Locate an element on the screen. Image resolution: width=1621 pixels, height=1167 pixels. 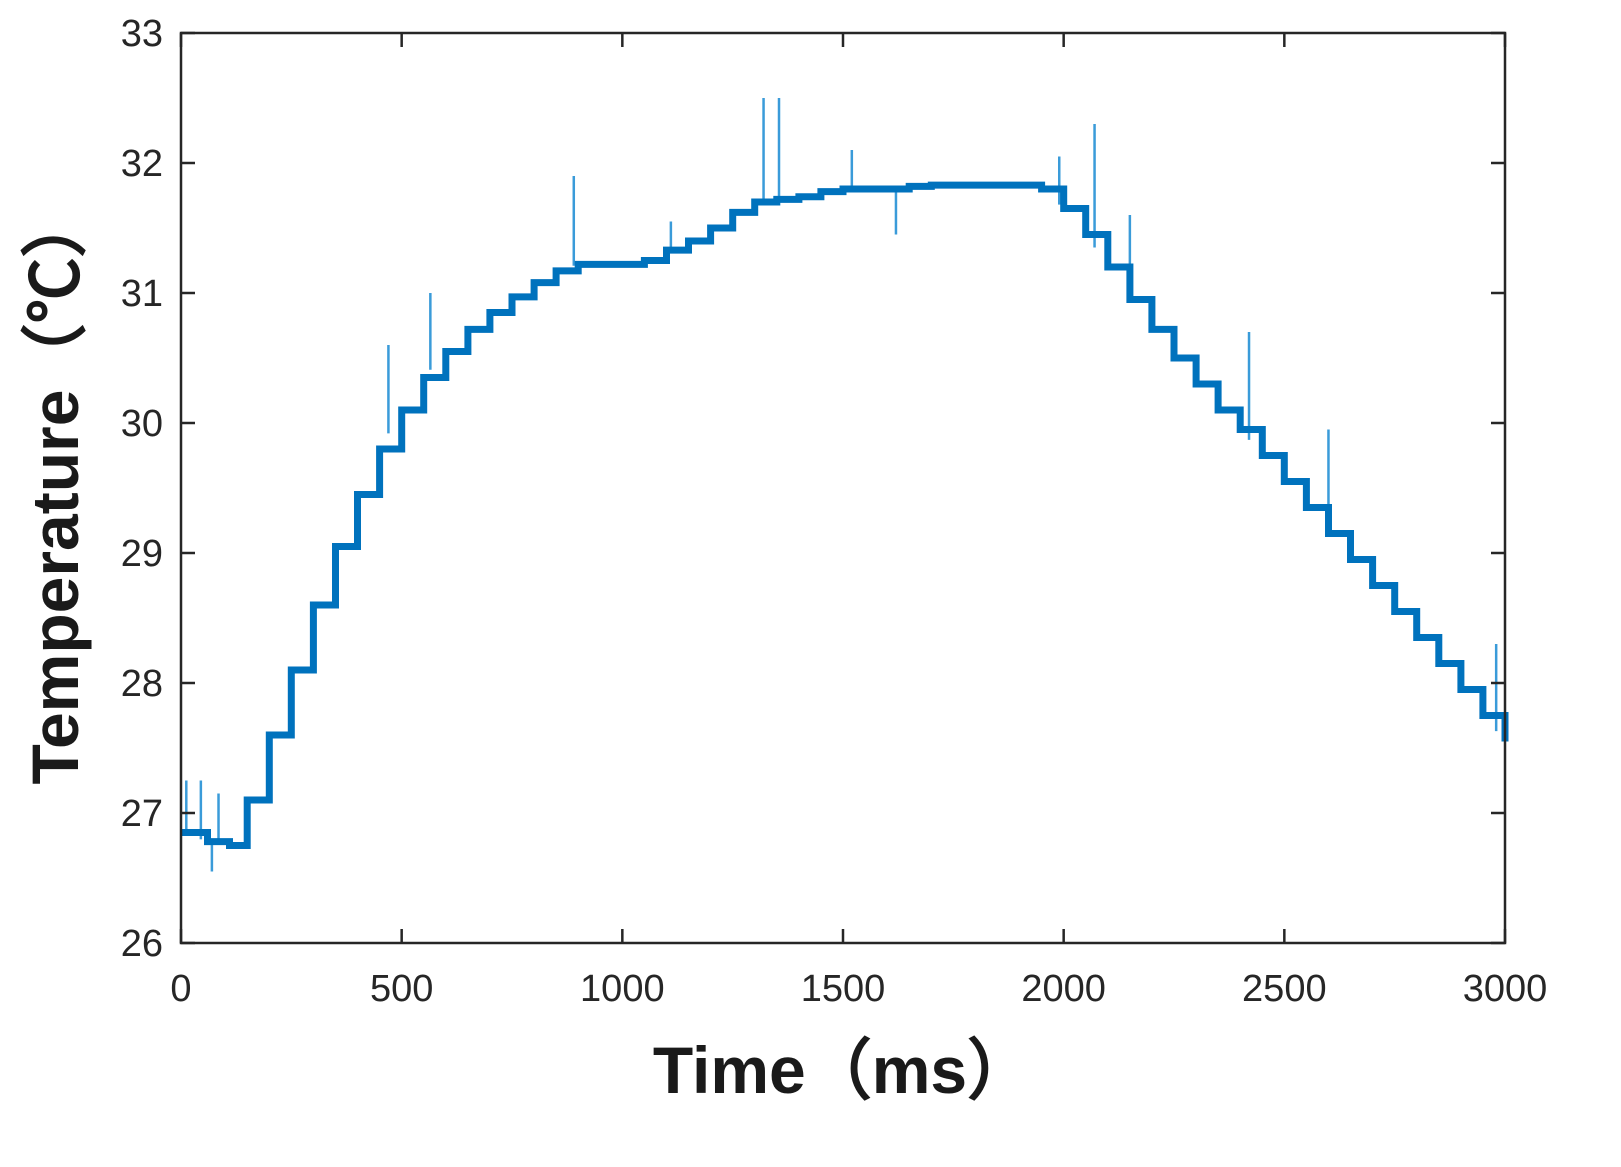
y-tick-label: 33 is located at coordinates (142, 34).